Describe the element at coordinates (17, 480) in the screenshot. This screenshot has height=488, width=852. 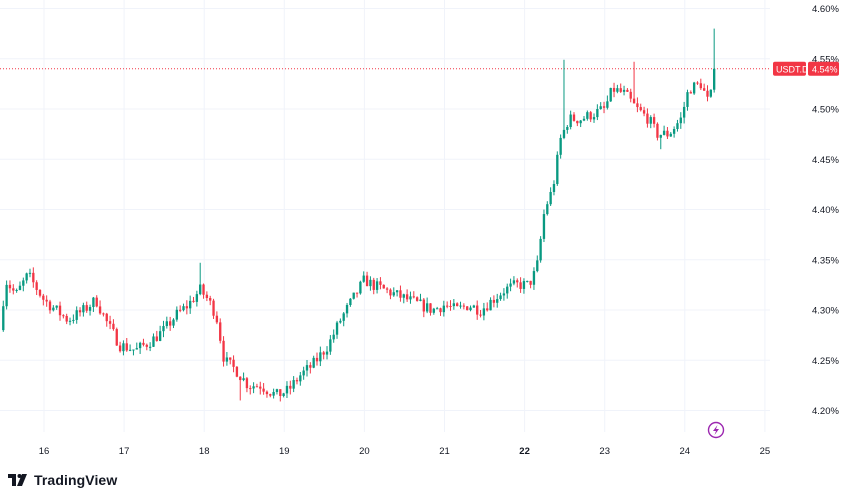
I see `tradingview-logo-icon` at that location.